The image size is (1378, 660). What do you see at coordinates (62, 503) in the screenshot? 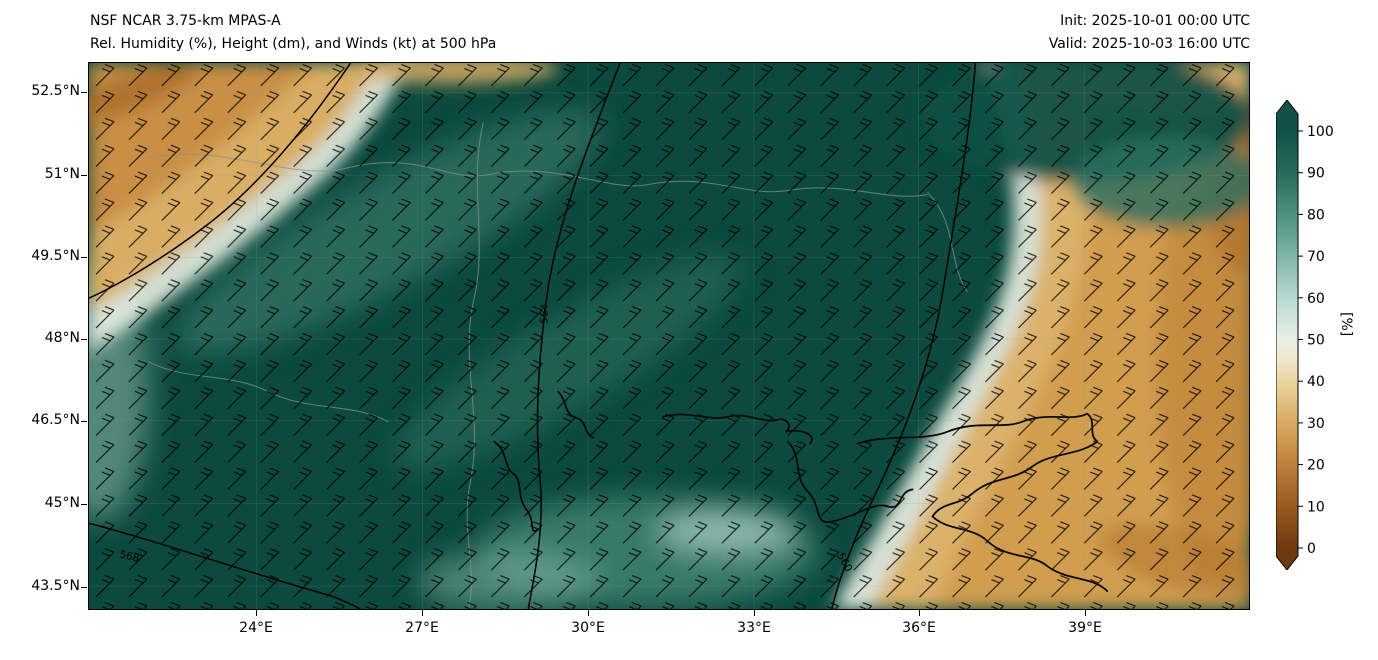
I see `lat-tick-label: 45°N` at bounding box center [62, 503].